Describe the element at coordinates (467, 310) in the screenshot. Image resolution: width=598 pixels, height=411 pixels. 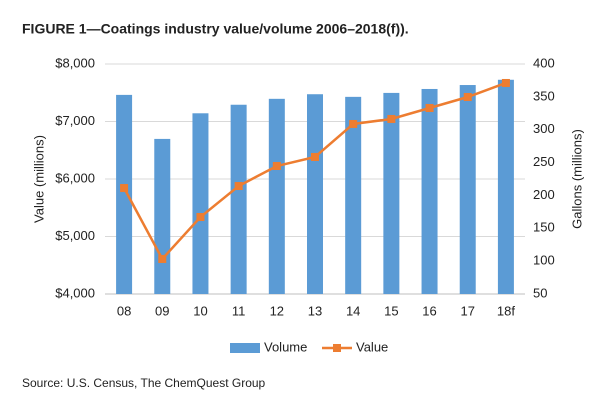
I see `x-tick-label: 17` at that location.